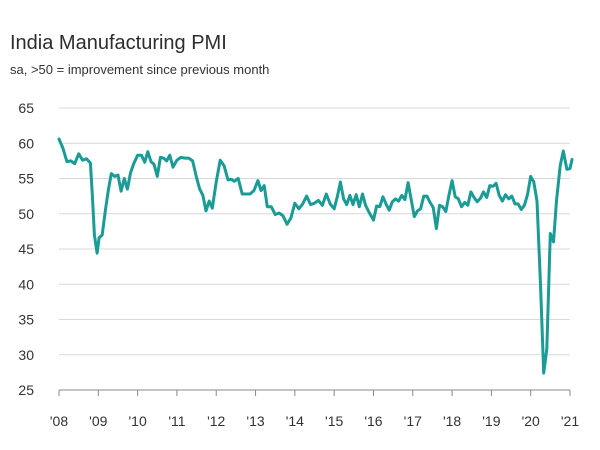 This screenshot has width=600, height=450. What do you see at coordinates (26, 214) in the screenshot?
I see `y-tick-label: 50` at bounding box center [26, 214].